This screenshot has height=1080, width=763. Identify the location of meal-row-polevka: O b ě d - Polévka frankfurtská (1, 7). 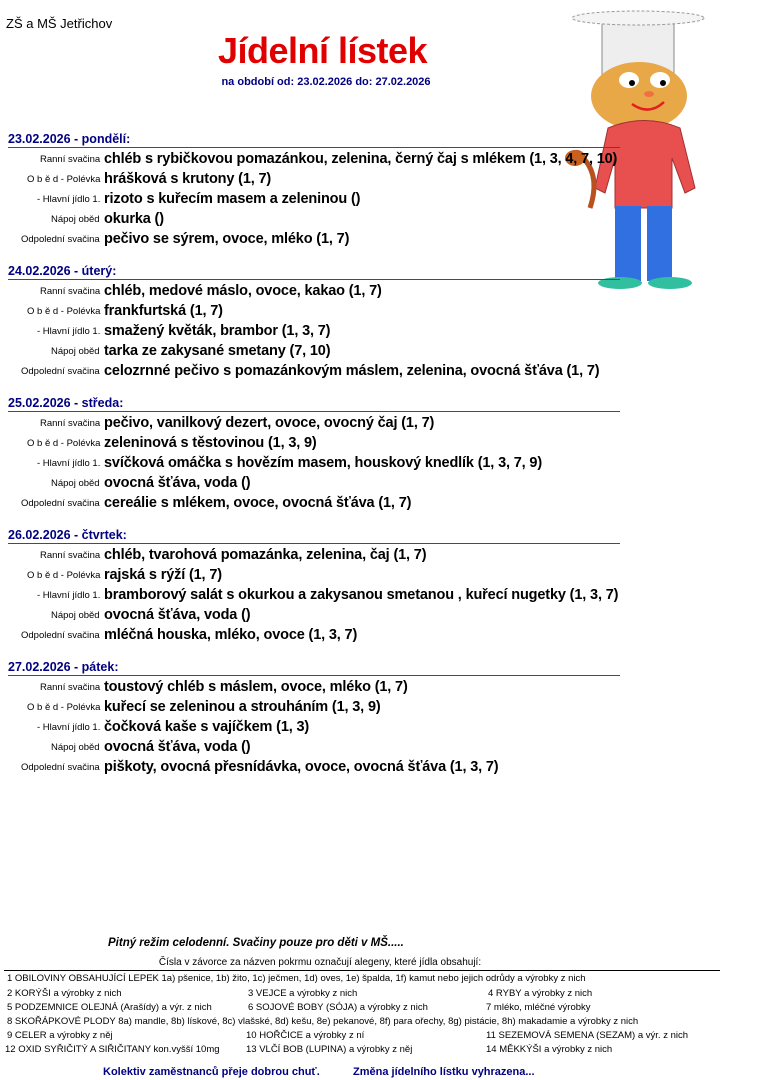
(314, 310).